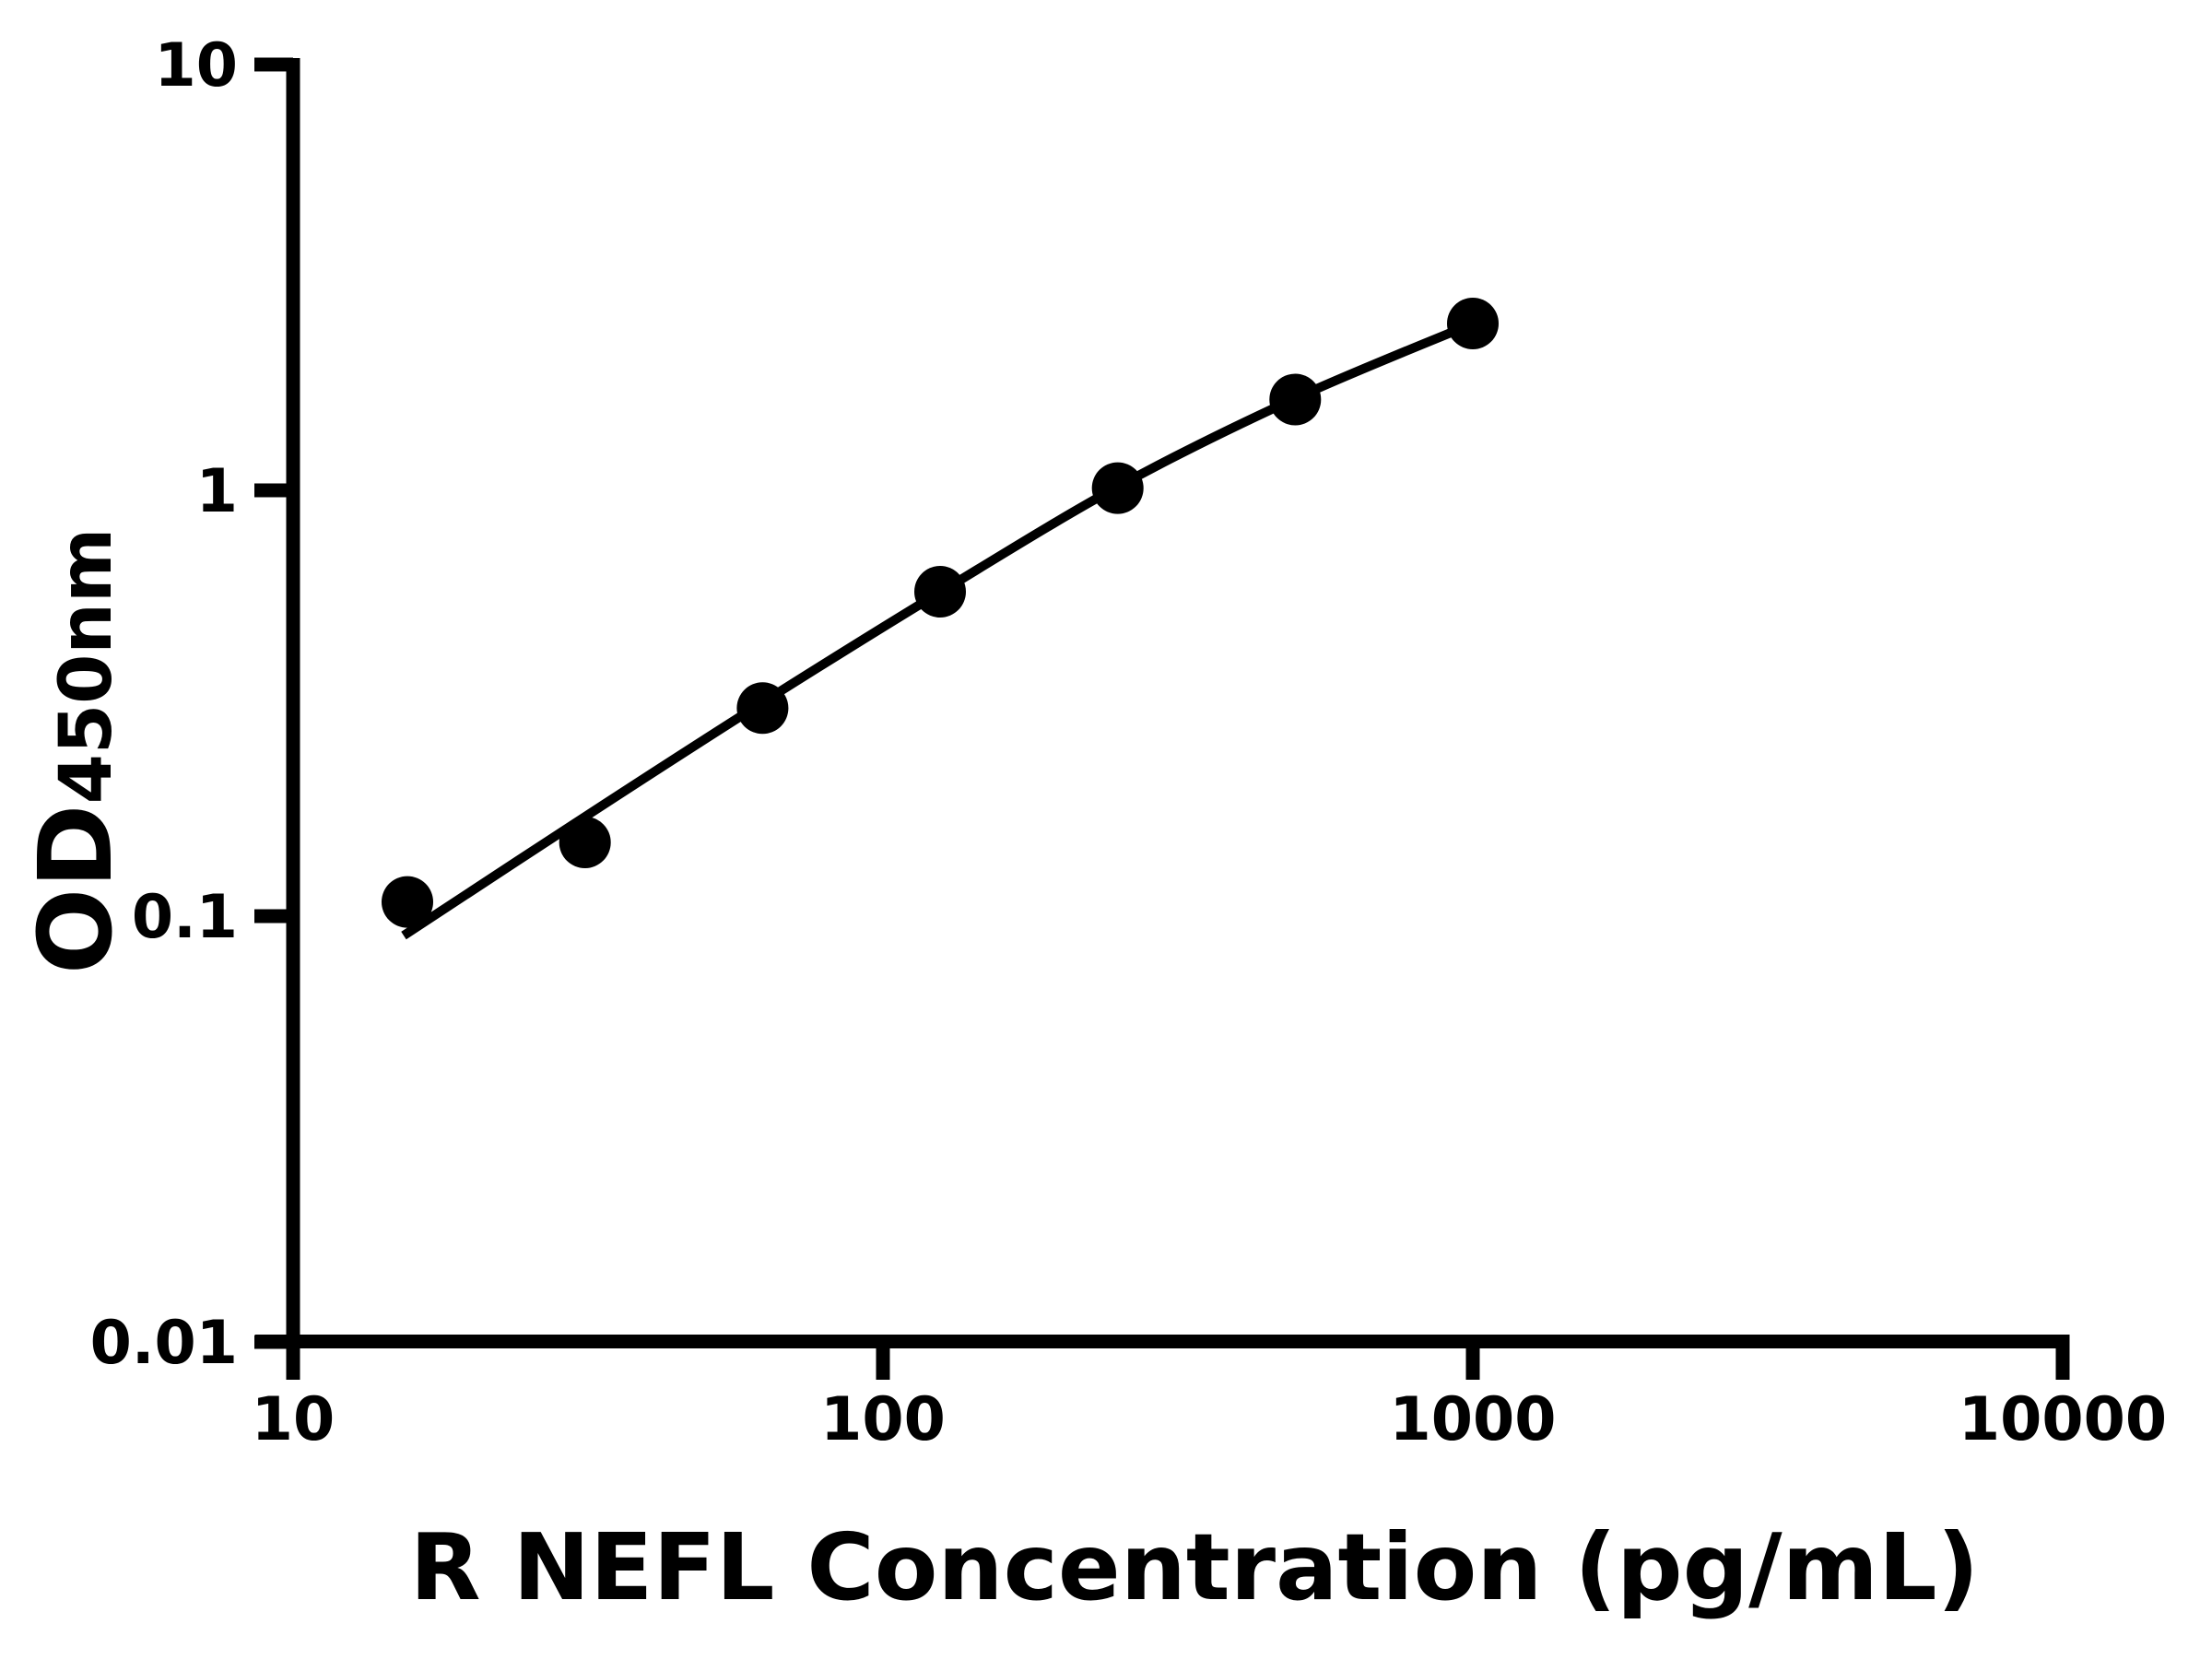  I want to click on x-tick-label-10000: 10000, so click(2063, 1419).